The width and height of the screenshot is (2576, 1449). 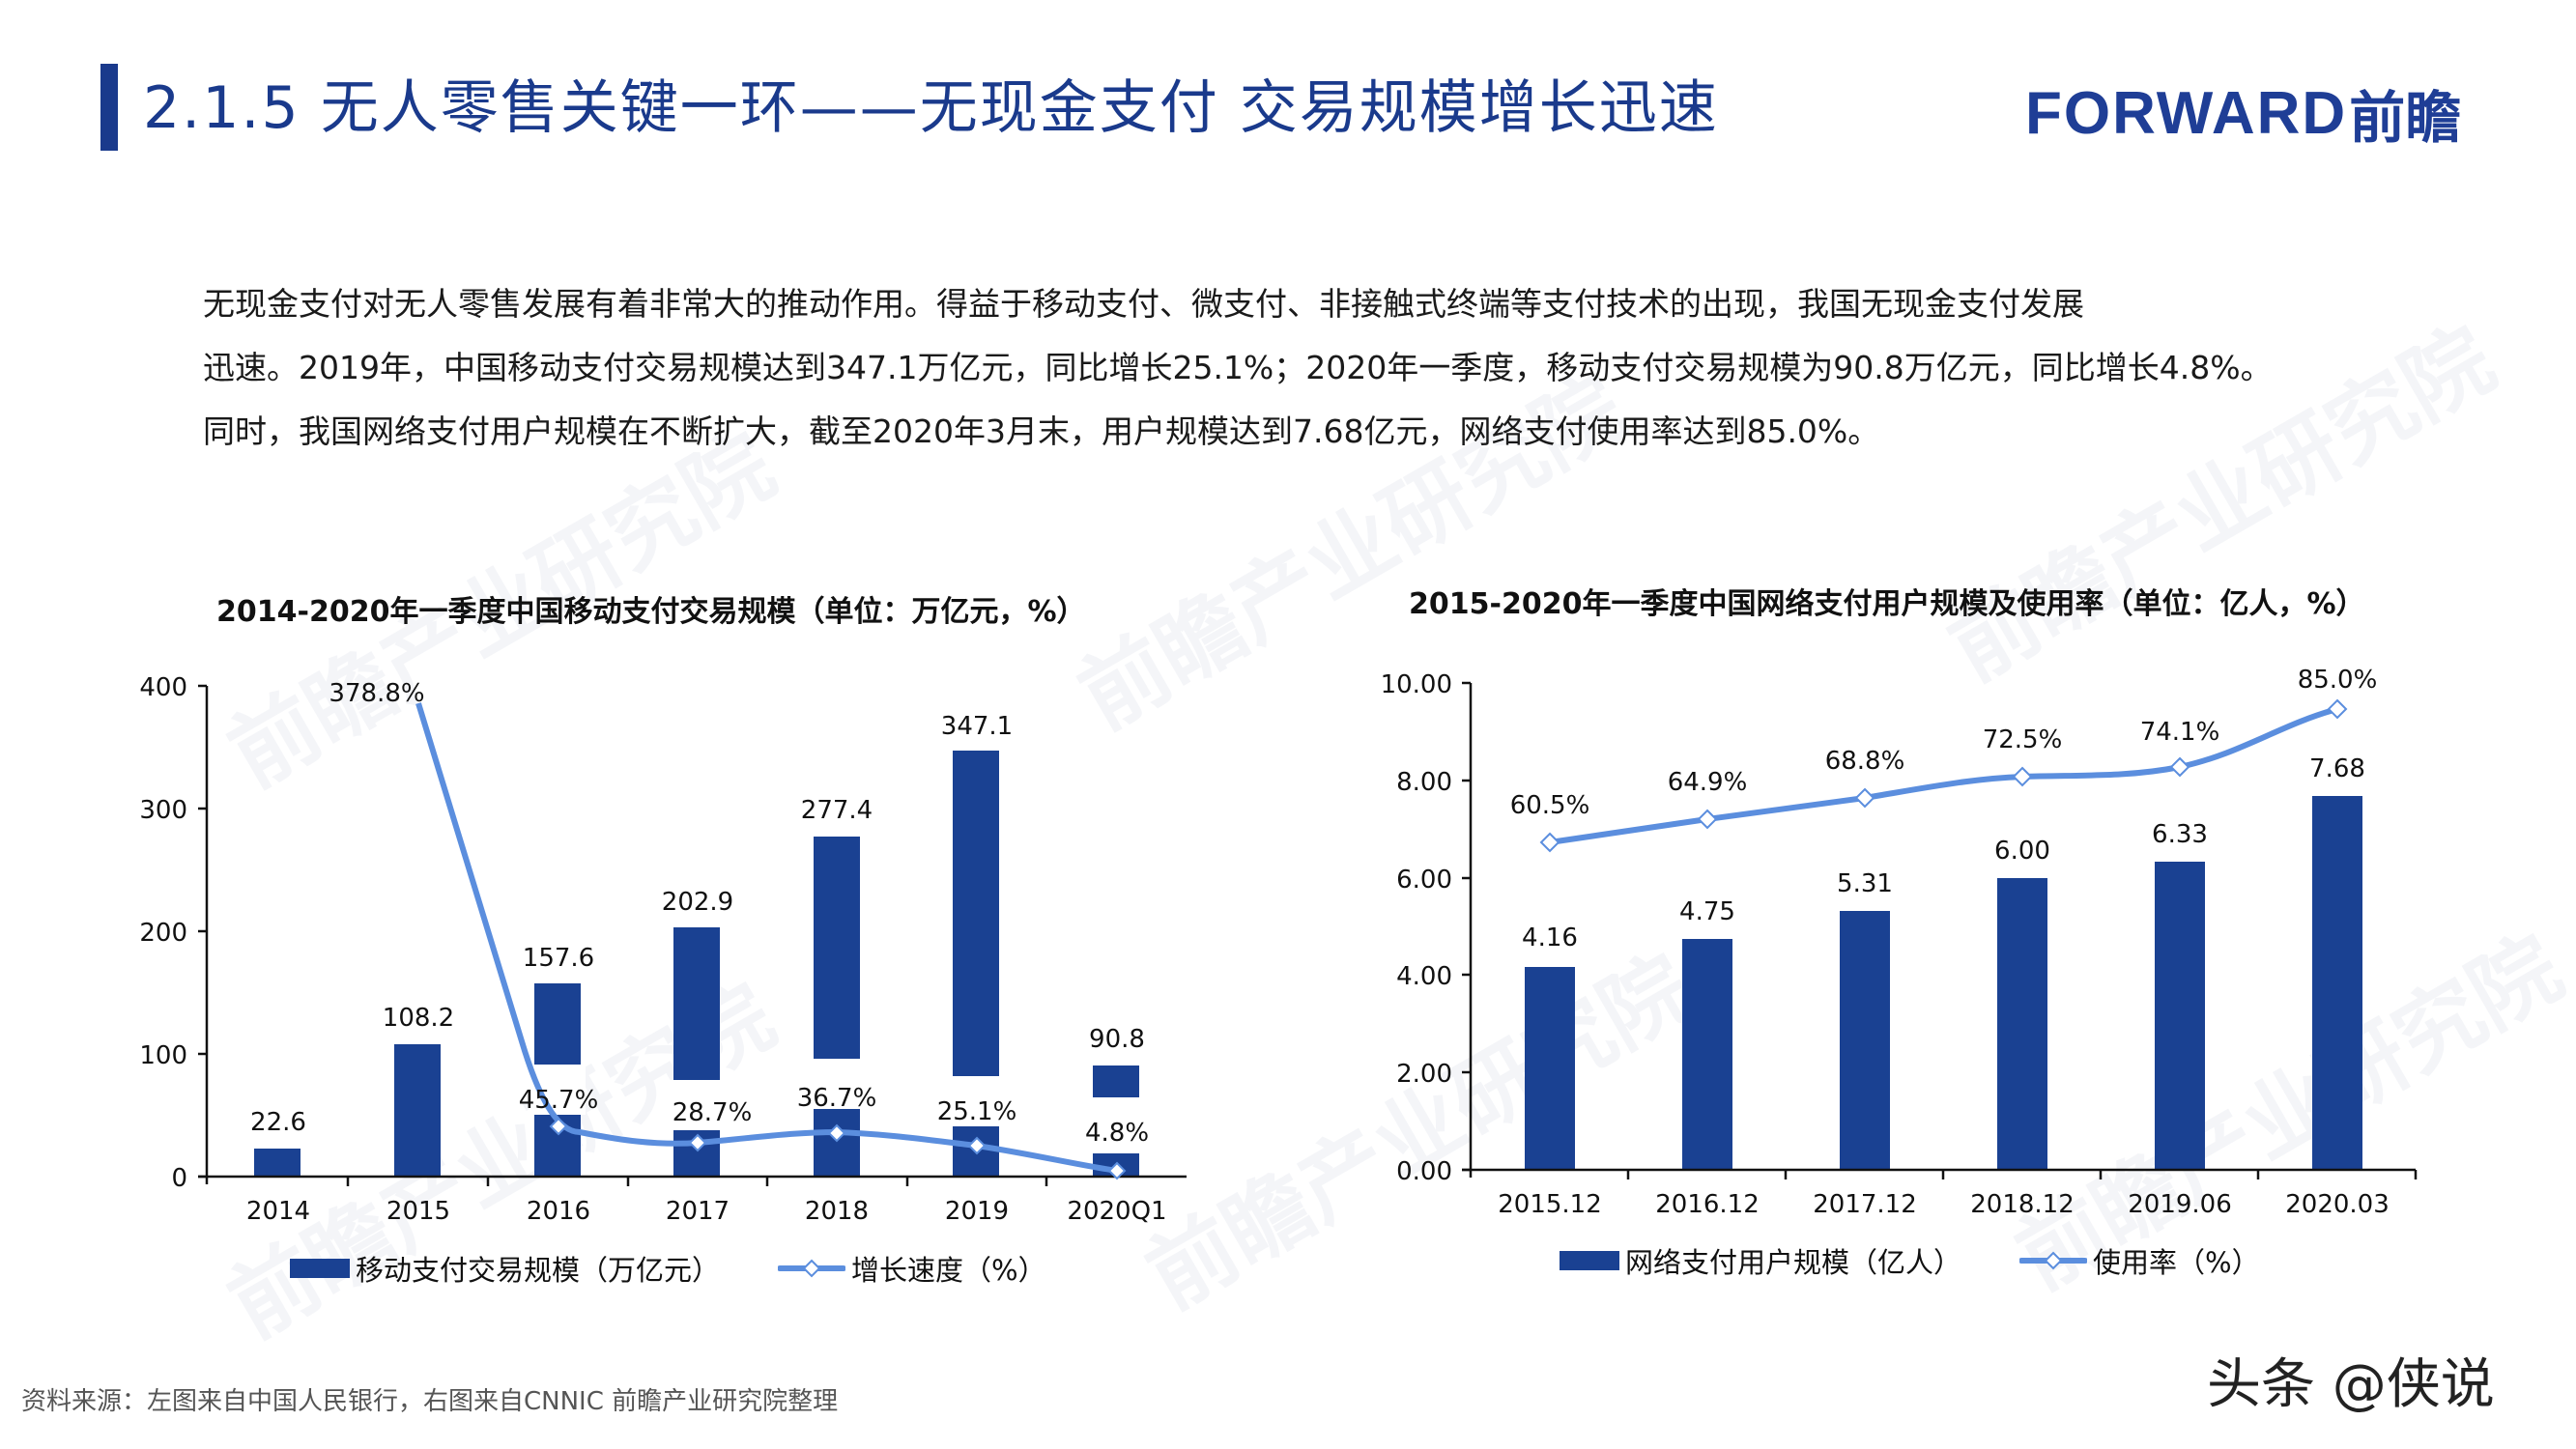 I want to click on y-tick-8: 8.00, so click(x=1424, y=782).